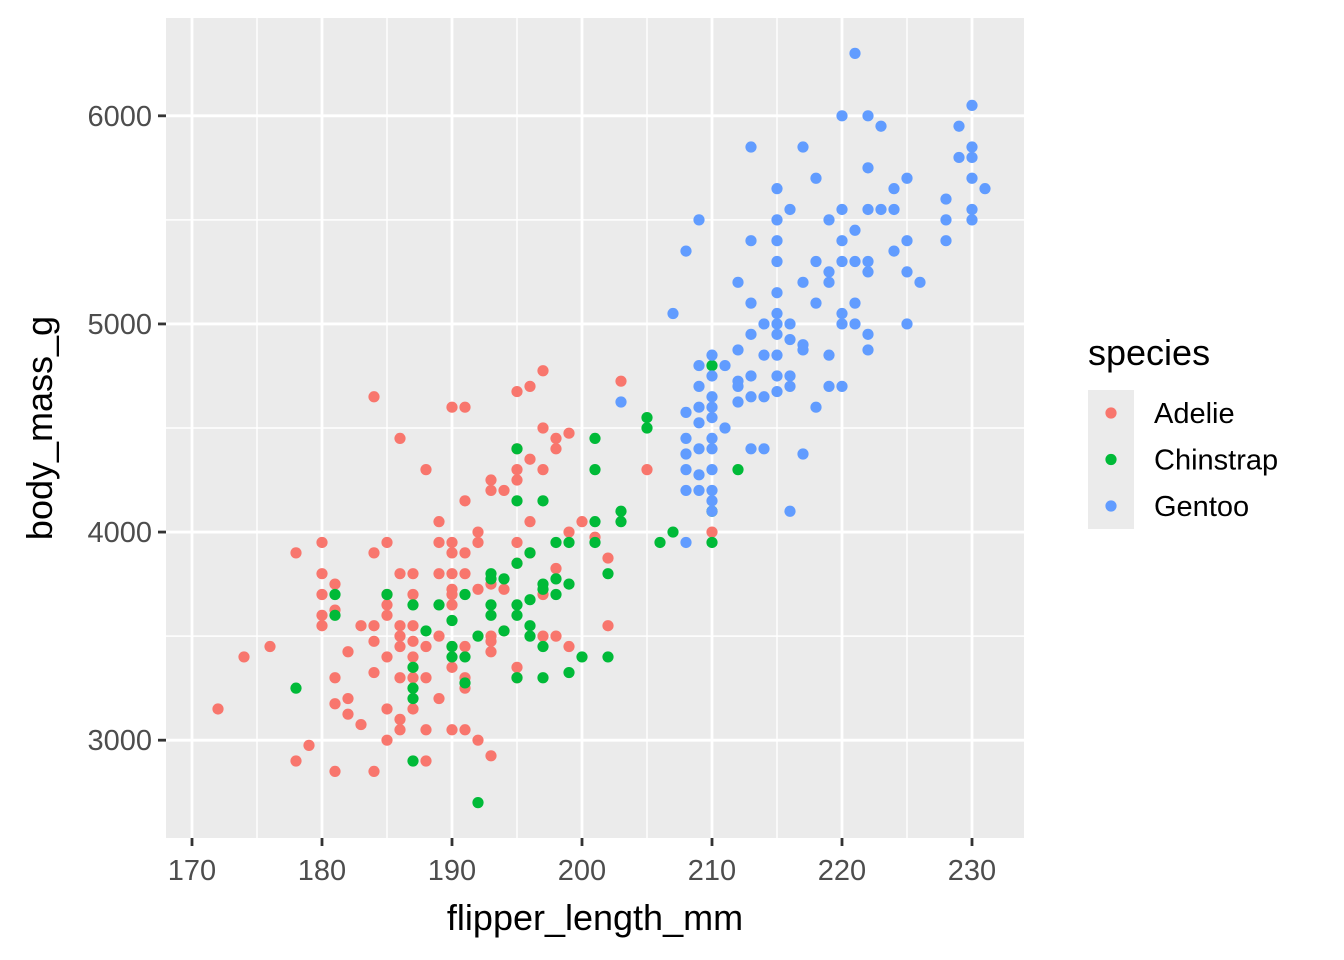 The height and width of the screenshot is (960, 1344). Describe the element at coordinates (322, 871) in the screenshot. I see `x-tick-label: 180` at that location.